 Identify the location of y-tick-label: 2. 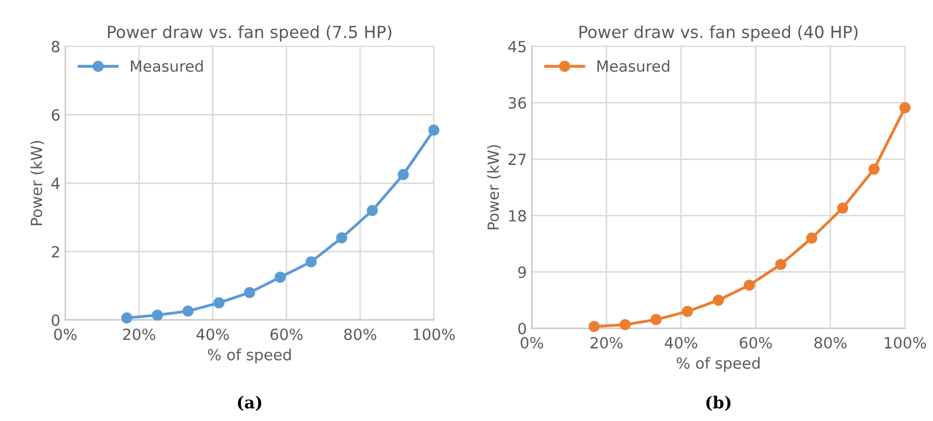
(55, 252).